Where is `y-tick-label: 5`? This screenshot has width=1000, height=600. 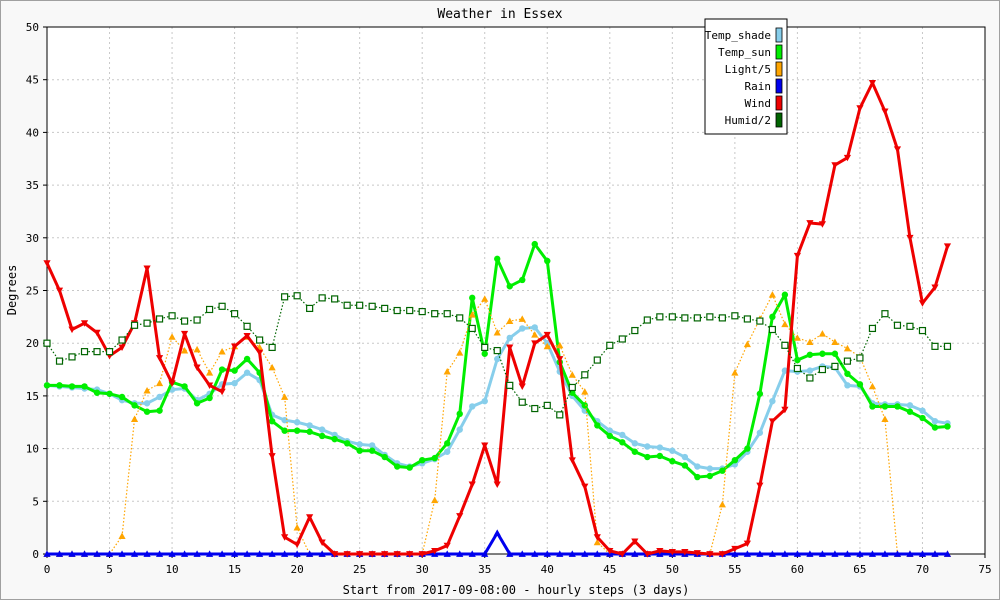 y-tick-label: 5 is located at coordinates (35, 501).